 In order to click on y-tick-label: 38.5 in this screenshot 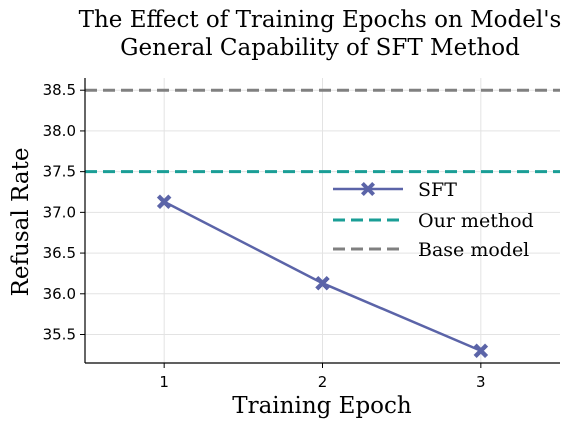, I will do `click(59, 90)`.